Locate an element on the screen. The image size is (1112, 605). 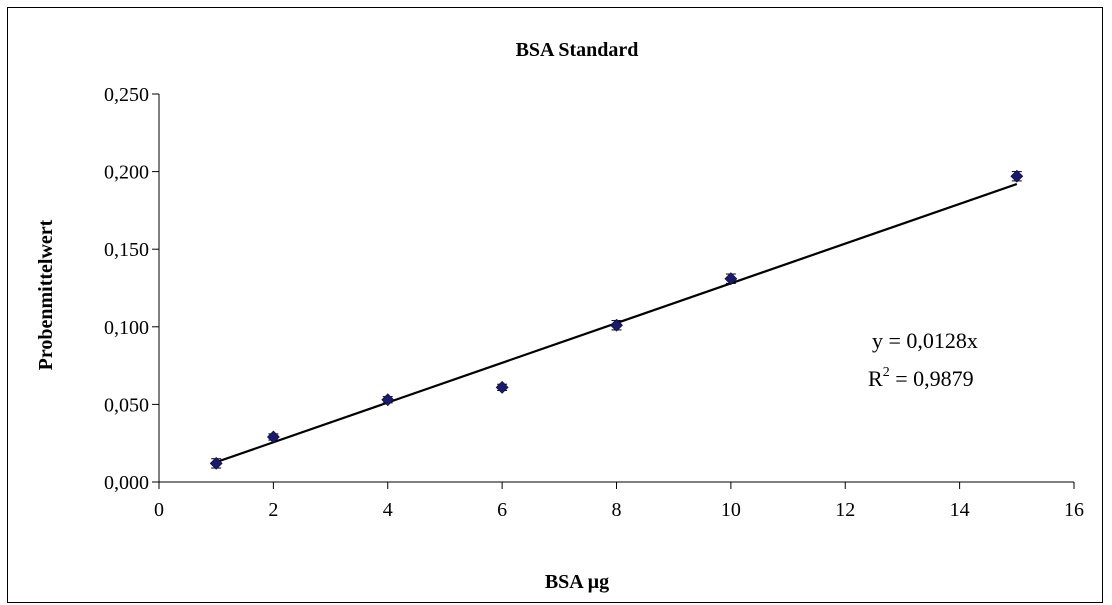
x-tick-label: 14 is located at coordinates (960, 510).